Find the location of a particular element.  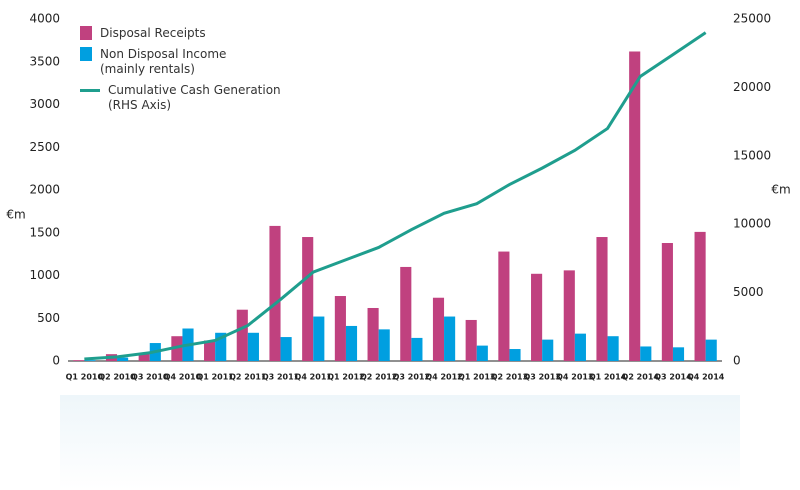

x-tick-label: Q2 2012 is located at coordinates (378, 377).